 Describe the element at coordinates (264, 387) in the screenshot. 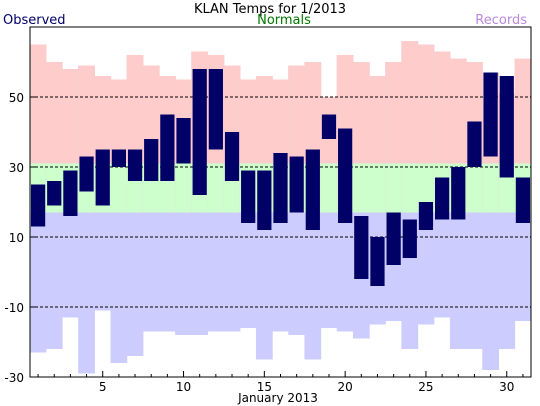

I see `x-tick-label-15: 15` at that location.